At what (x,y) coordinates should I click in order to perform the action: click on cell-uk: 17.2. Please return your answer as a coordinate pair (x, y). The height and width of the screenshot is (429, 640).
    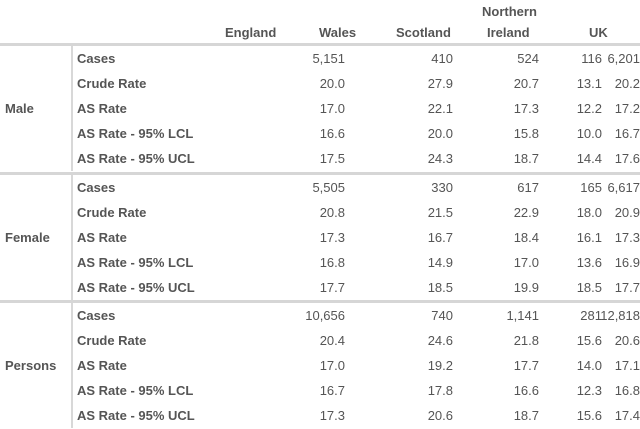
    Looking at the image, I should click on (627, 108).